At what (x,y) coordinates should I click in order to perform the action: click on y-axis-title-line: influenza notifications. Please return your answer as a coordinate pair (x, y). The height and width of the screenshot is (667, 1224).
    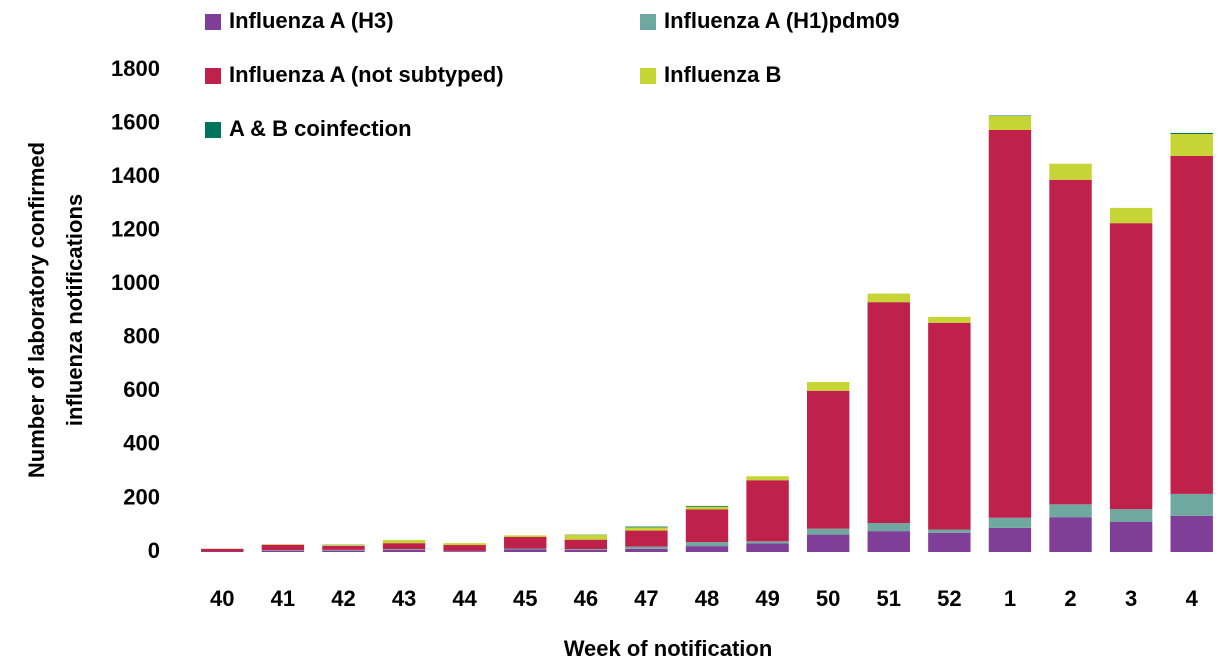
    Looking at the image, I should click on (74, 310).